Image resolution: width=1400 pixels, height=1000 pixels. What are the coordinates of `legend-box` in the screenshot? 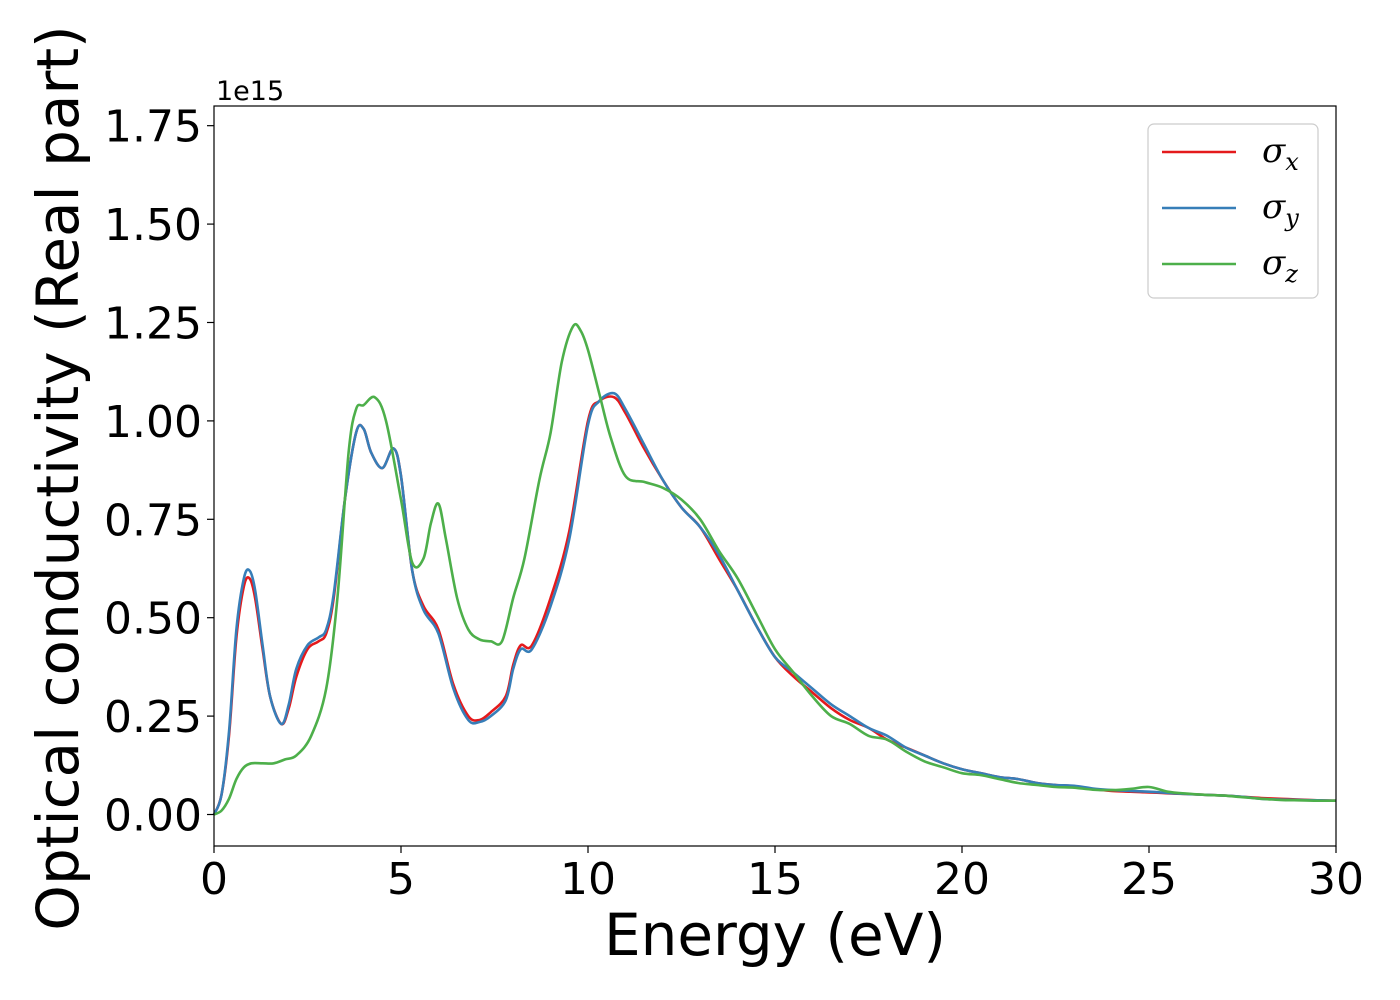 It's located at (1233, 211).